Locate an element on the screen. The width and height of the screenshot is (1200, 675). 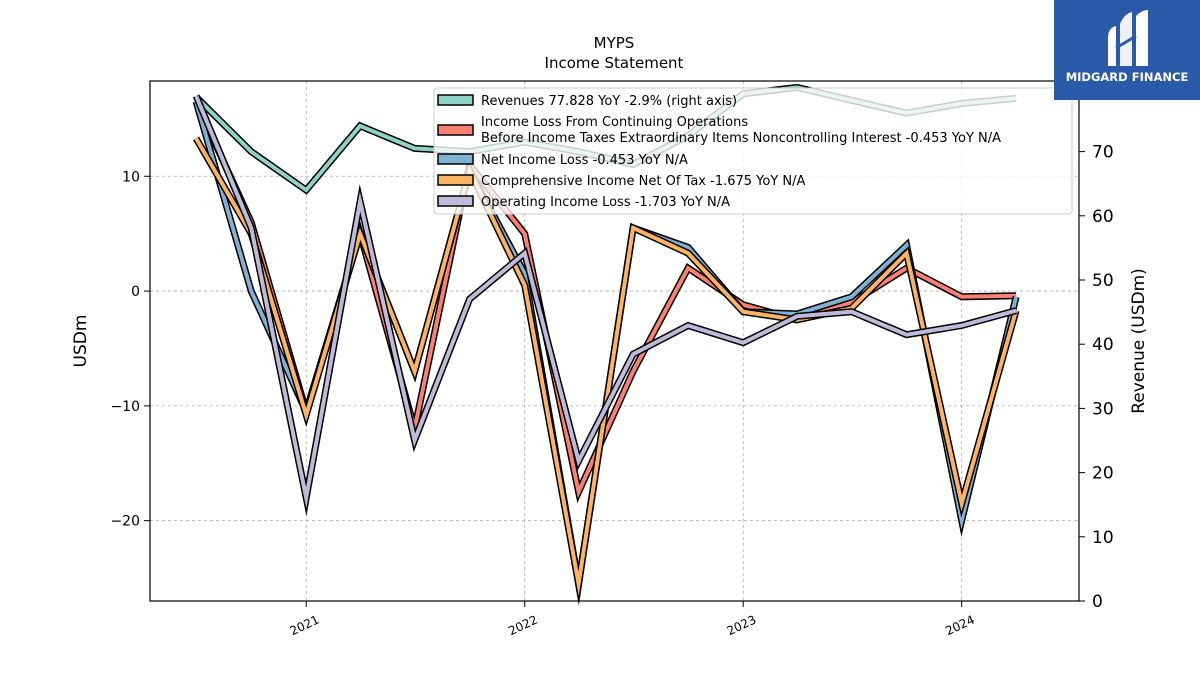
logo-mark-icon is located at coordinates (1128, 38).